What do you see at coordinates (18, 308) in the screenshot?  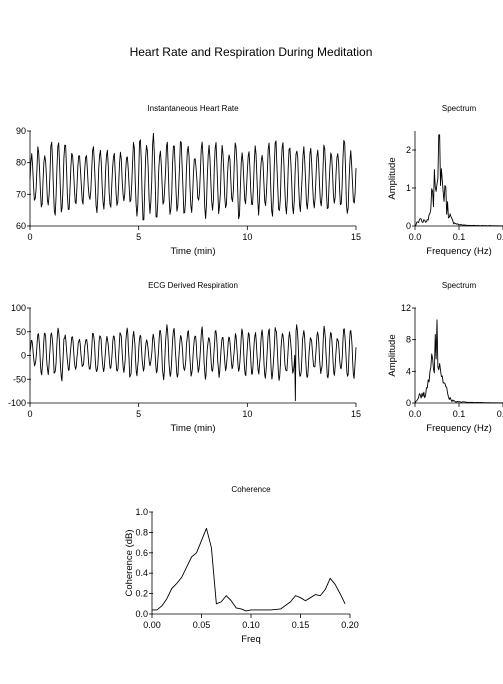 I see `y-tick-label: 100` at bounding box center [18, 308].